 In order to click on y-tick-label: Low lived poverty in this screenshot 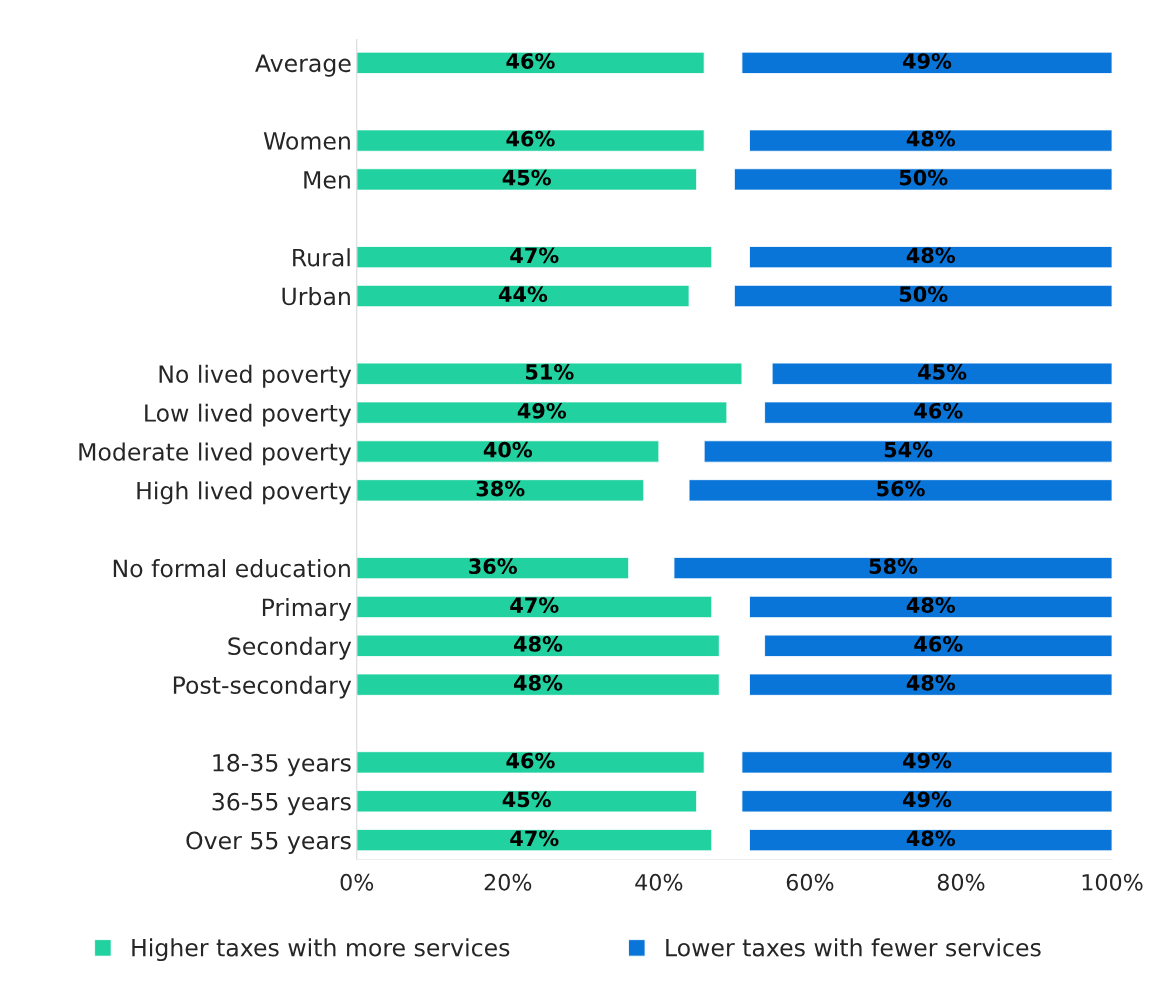, I will do `click(248, 415)`.